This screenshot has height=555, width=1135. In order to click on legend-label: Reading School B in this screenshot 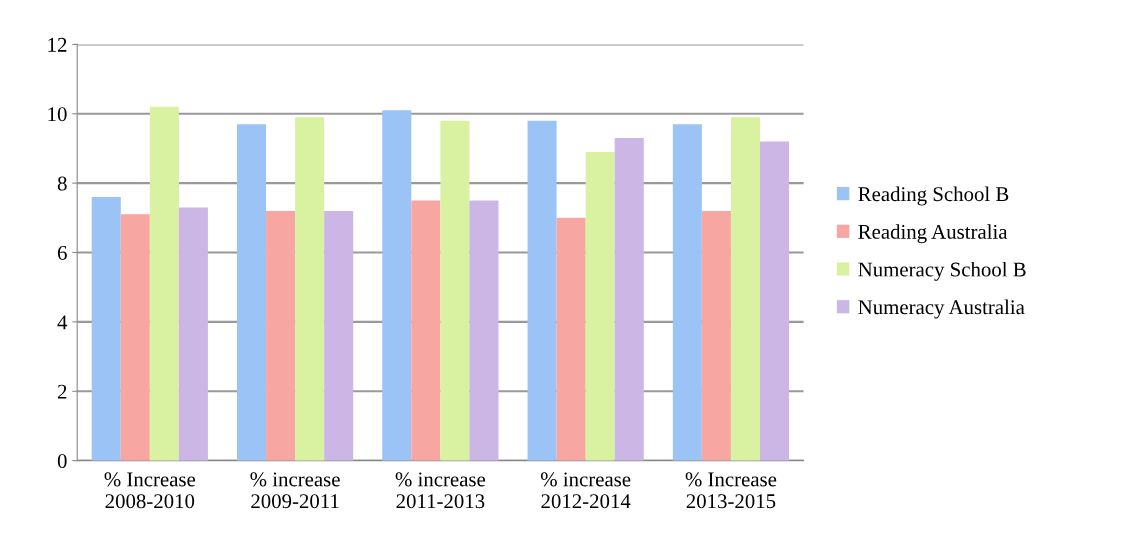, I will do `click(933, 196)`.